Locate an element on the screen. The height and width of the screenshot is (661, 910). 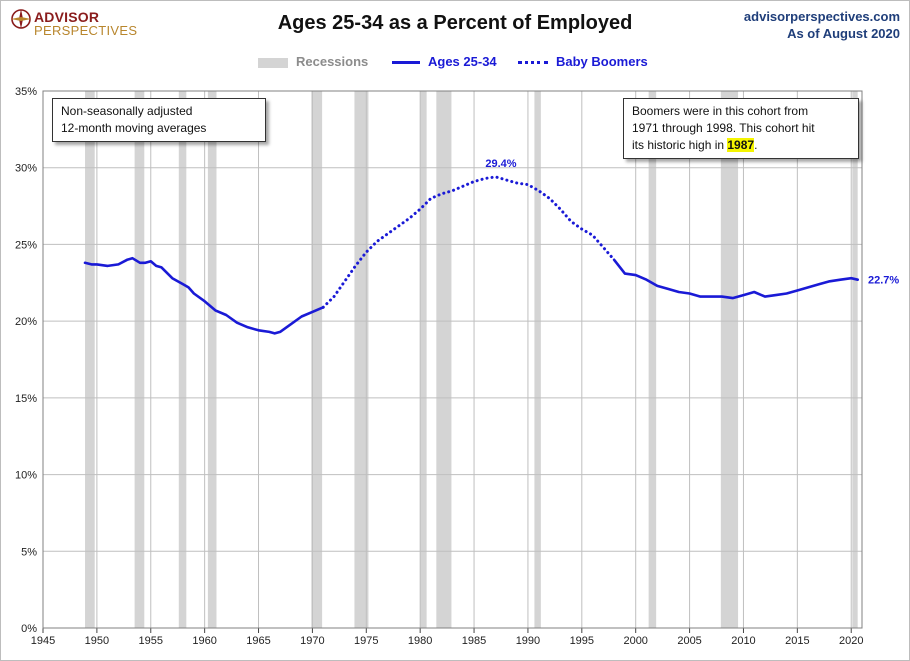
y-tick-label: 25% is located at coordinates (26, 245).